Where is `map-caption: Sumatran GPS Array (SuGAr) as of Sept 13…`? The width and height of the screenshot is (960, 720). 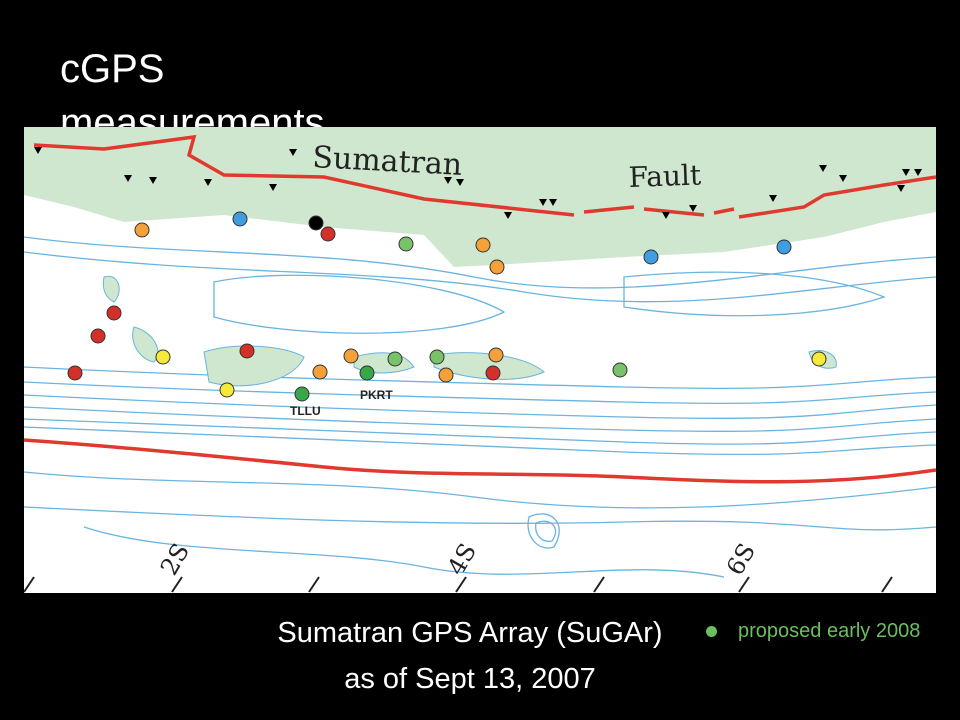 map-caption: Sumatran GPS Array (SuGAr) as of Sept 13… is located at coordinates (470, 656).